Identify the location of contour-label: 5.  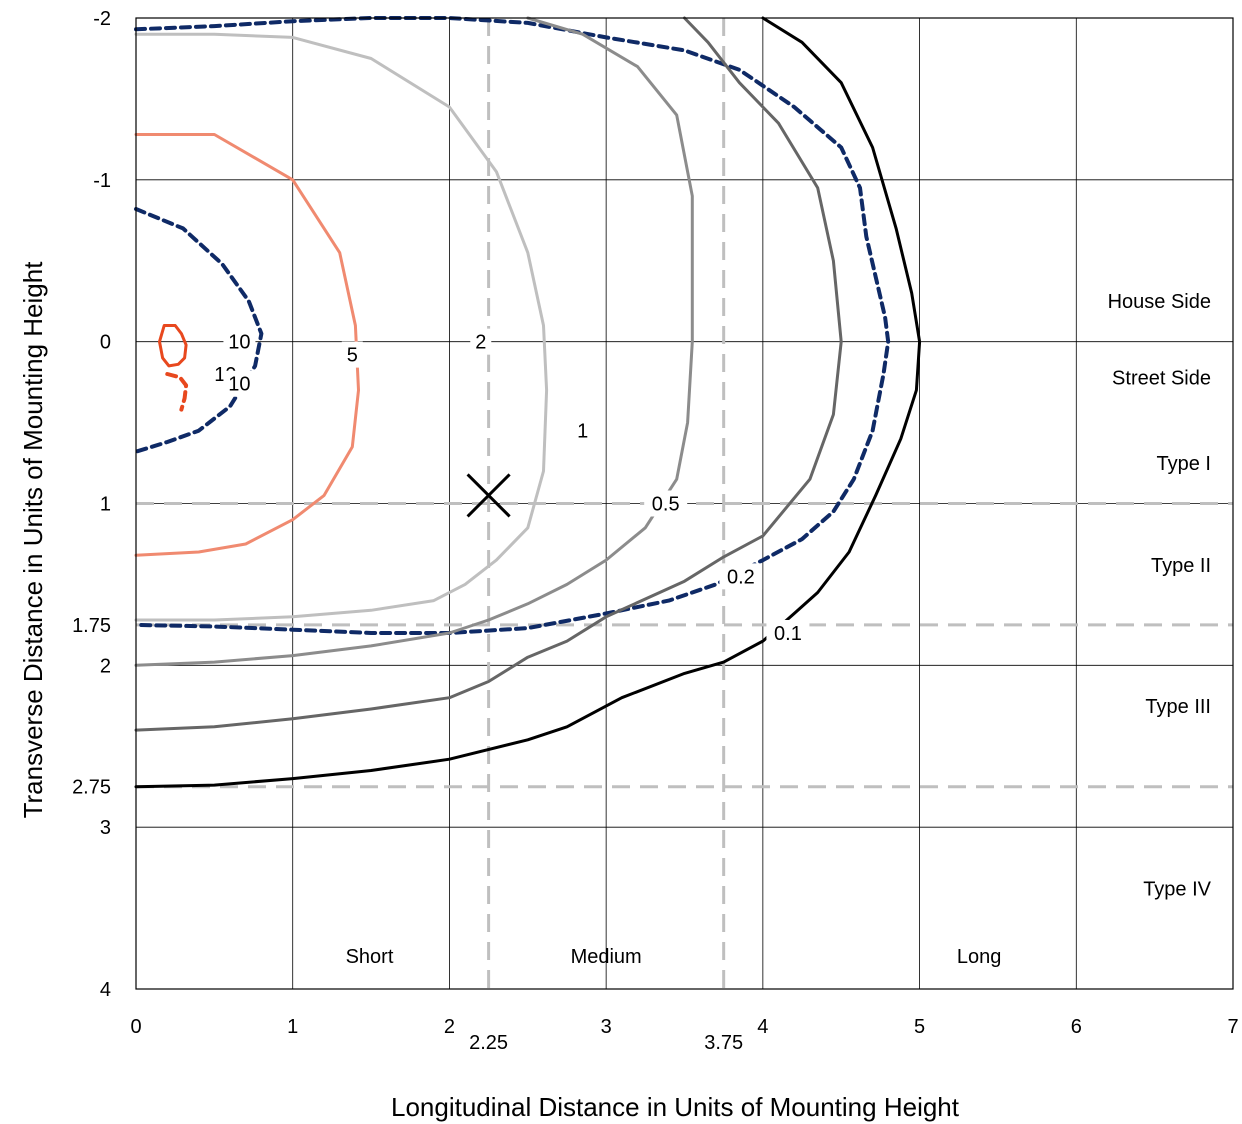
(352, 356).